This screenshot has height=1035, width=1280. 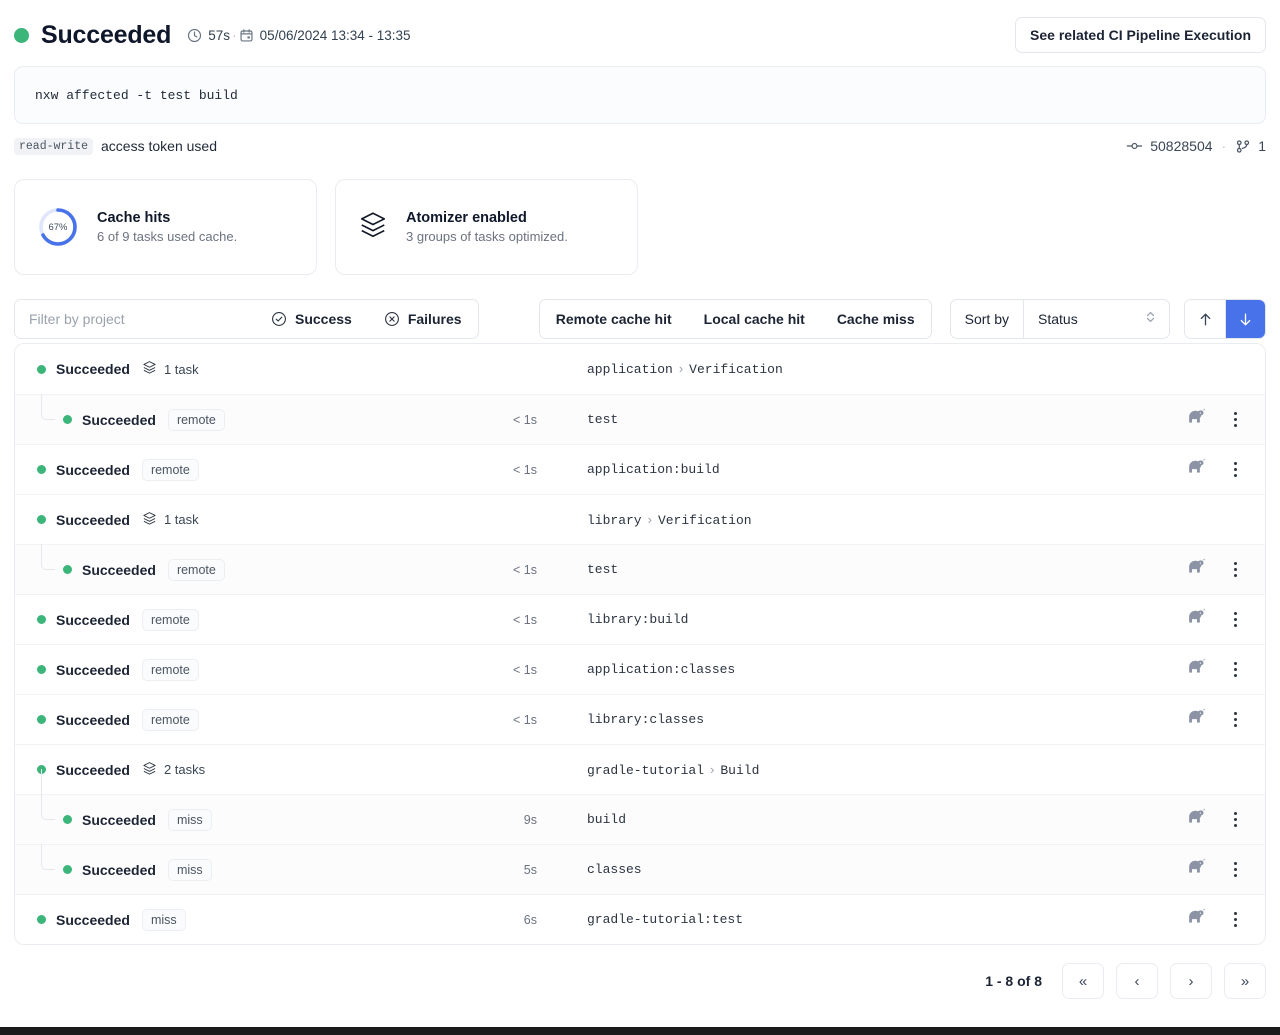 I want to click on table-row: Succeeded 1 task library › Verification, so click(x=640, y=519).